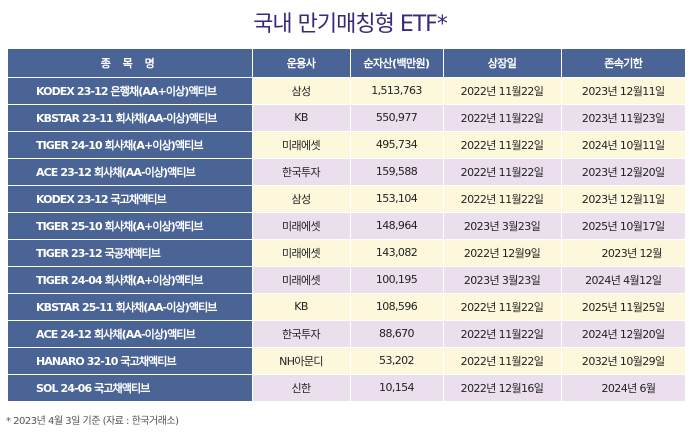 The width and height of the screenshot is (700, 432). Describe the element at coordinates (130, 253) in the screenshot. I see `cell-name: TIGER 23-12 국공채액티브` at that location.